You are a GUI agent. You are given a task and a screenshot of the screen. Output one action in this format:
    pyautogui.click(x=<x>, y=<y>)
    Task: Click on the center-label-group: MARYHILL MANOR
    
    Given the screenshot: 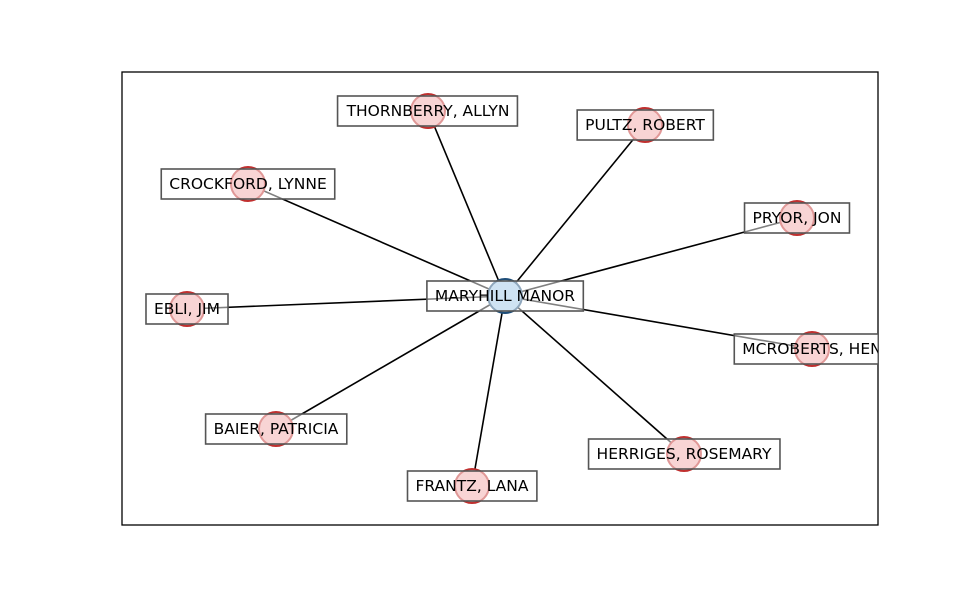 What is the action you would take?
    pyautogui.click(x=505, y=296)
    